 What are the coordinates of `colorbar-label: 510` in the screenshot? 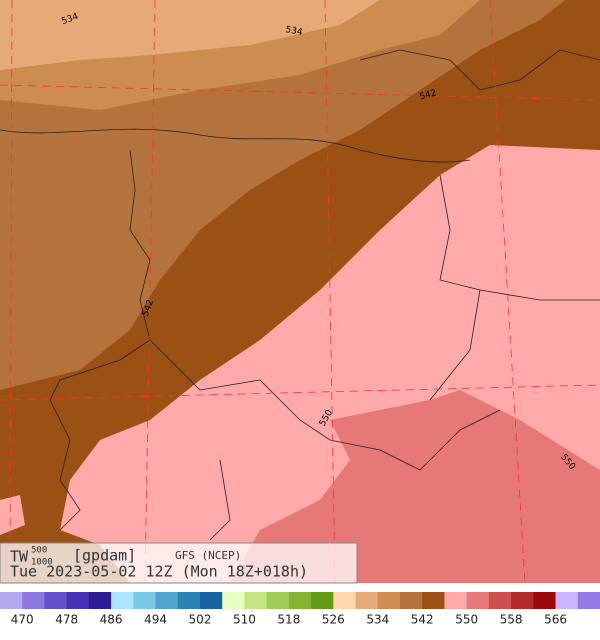 It's located at (244, 620).